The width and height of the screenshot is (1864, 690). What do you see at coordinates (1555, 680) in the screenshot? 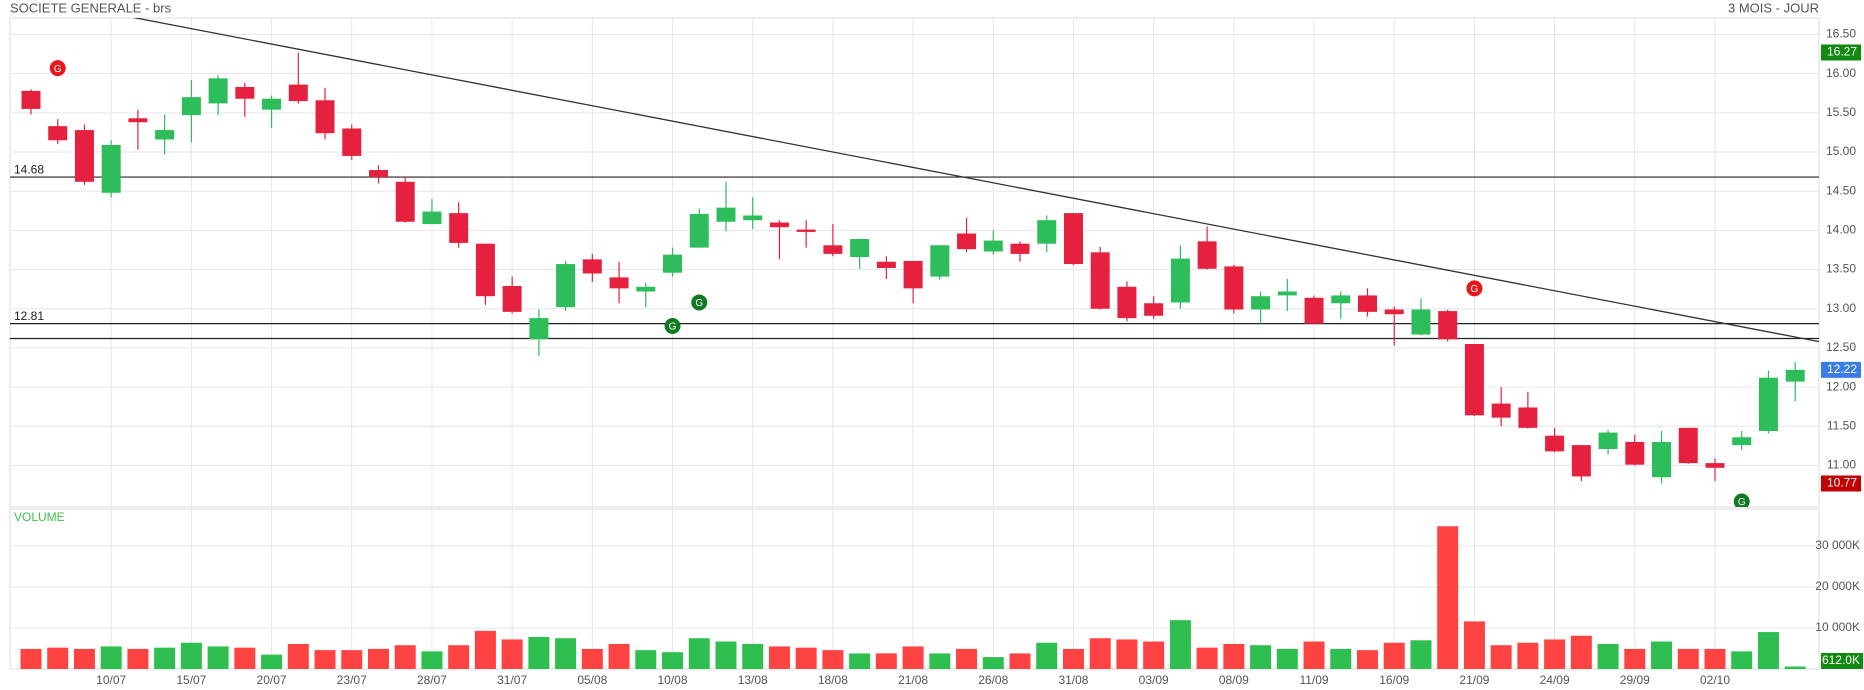
I see `x-tick-label: 24/09` at bounding box center [1555, 680].